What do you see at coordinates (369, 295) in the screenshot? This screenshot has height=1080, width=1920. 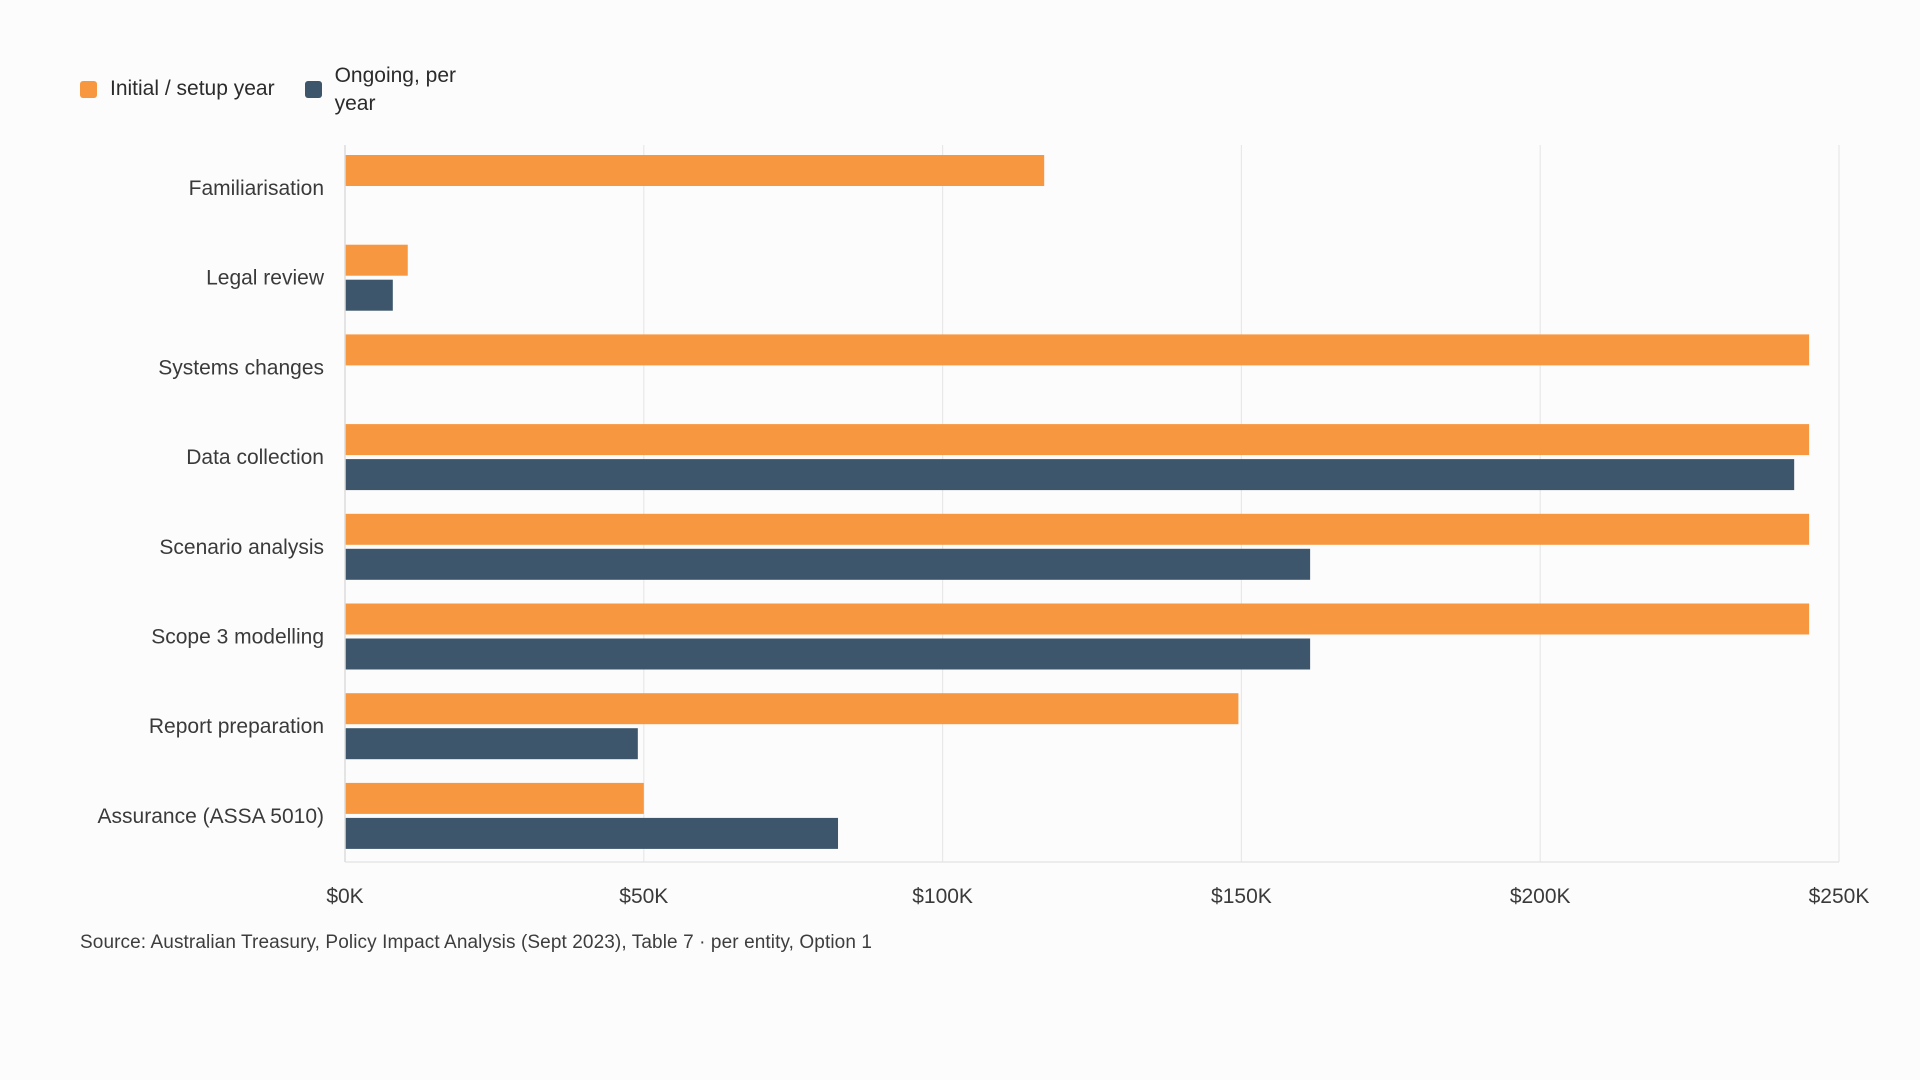 I see `bar-legal-review-ongoing` at bounding box center [369, 295].